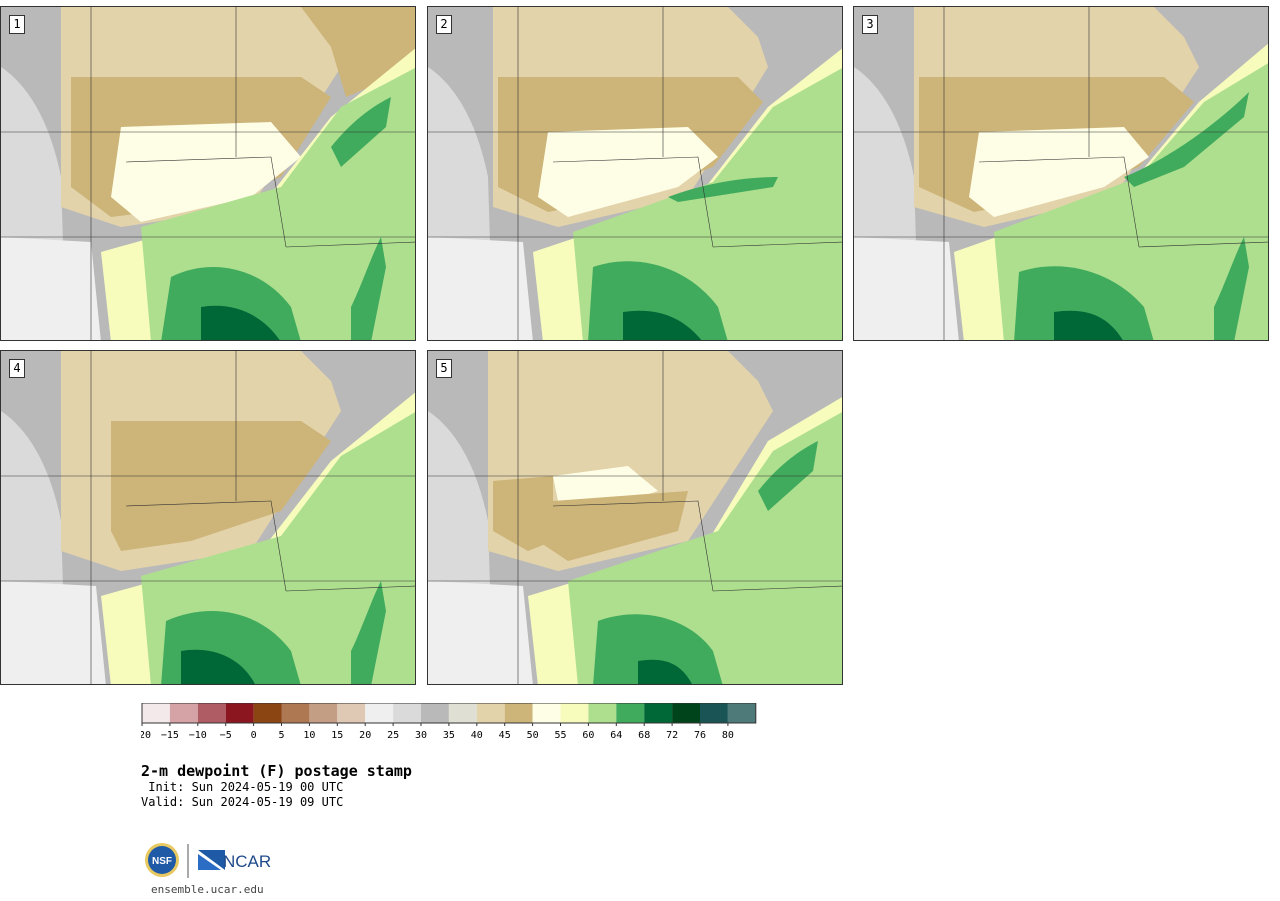  I want to click on colorbar-tick-label: 15, so click(337, 735).